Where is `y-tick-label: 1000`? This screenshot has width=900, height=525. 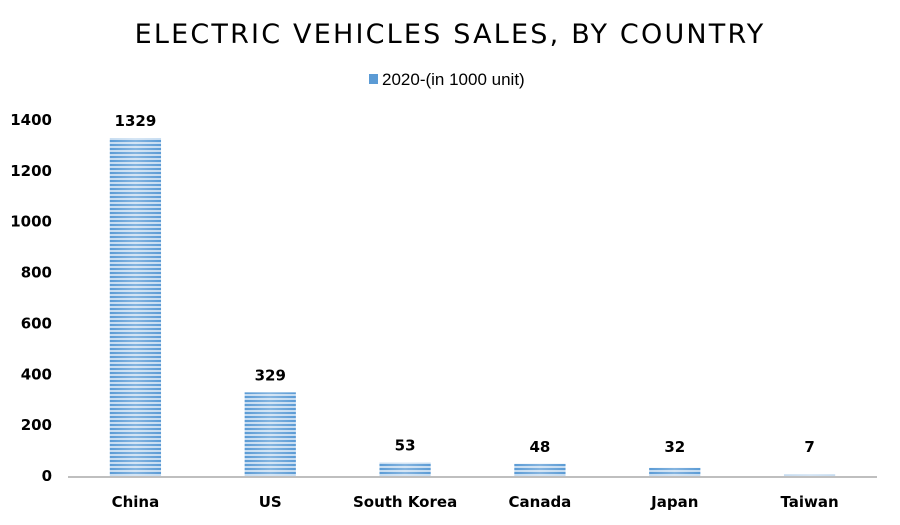 y-tick-label: 1000 is located at coordinates (31, 222).